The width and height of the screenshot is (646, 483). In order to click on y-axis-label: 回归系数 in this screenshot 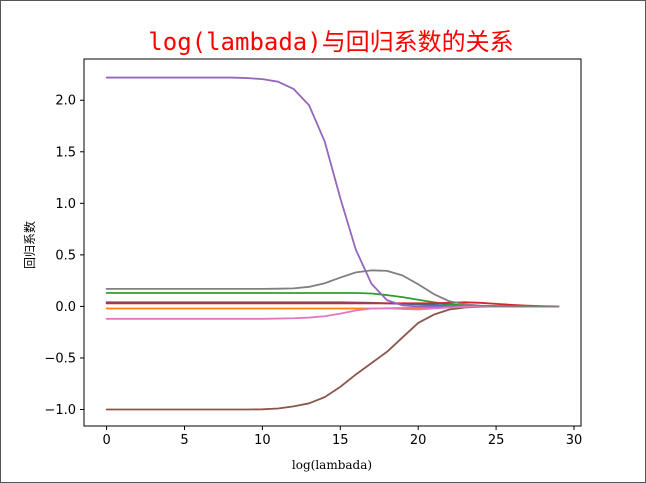, I will do `click(29, 245)`.